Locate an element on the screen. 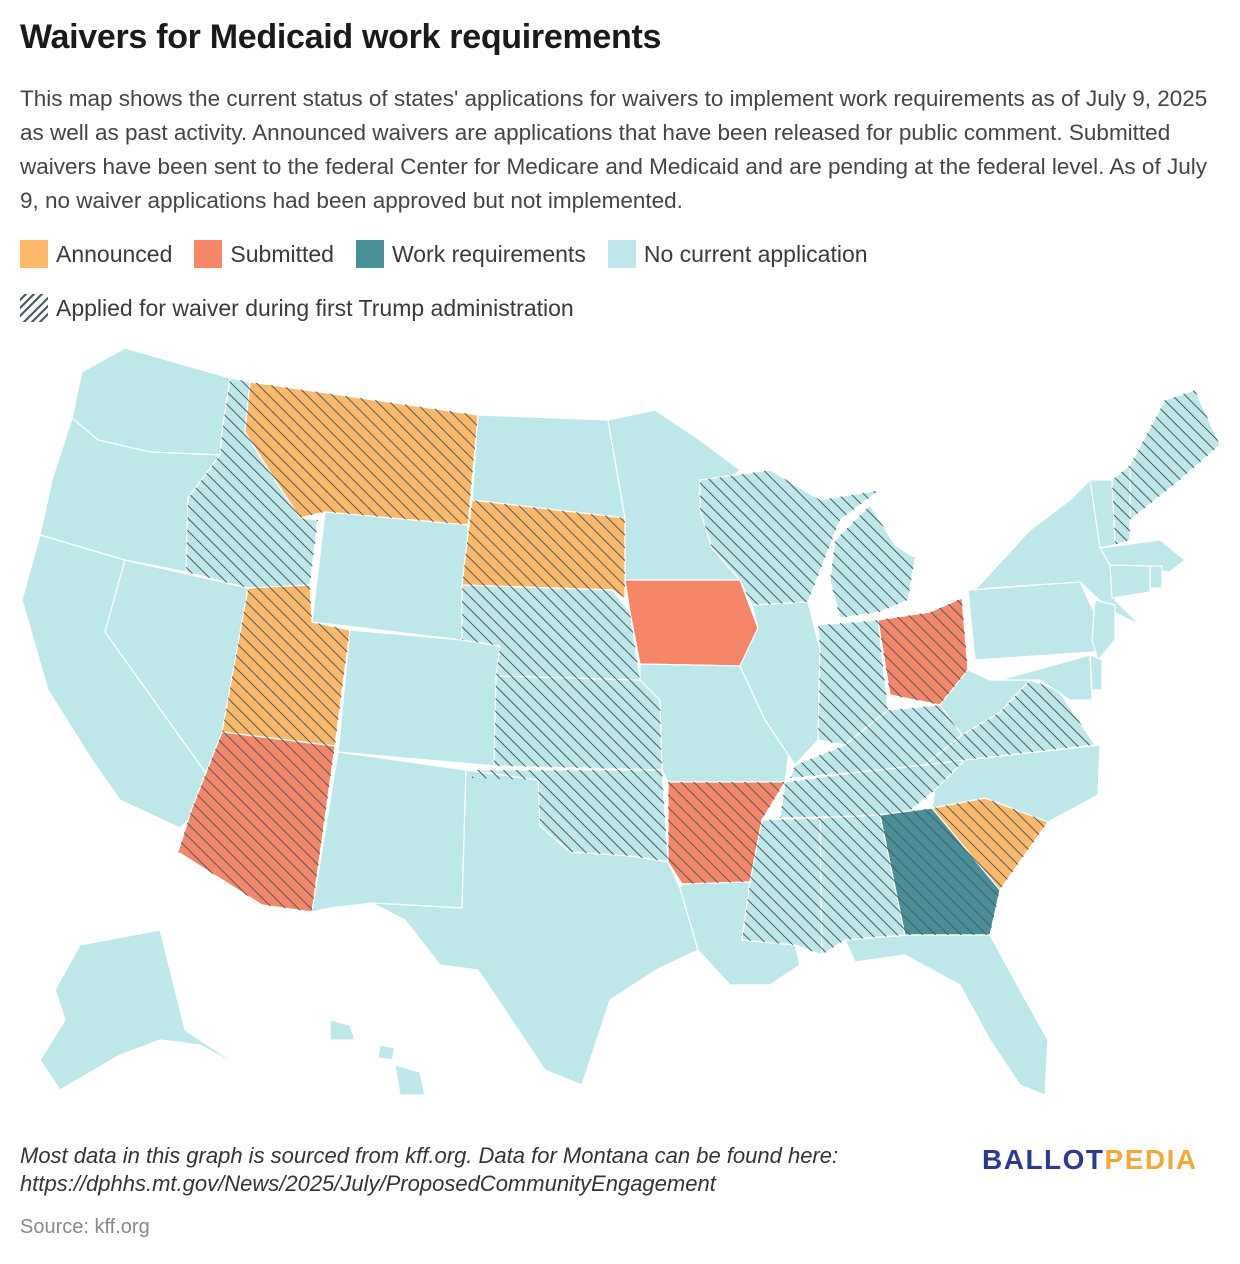  state-wy is located at coordinates (390, 576).